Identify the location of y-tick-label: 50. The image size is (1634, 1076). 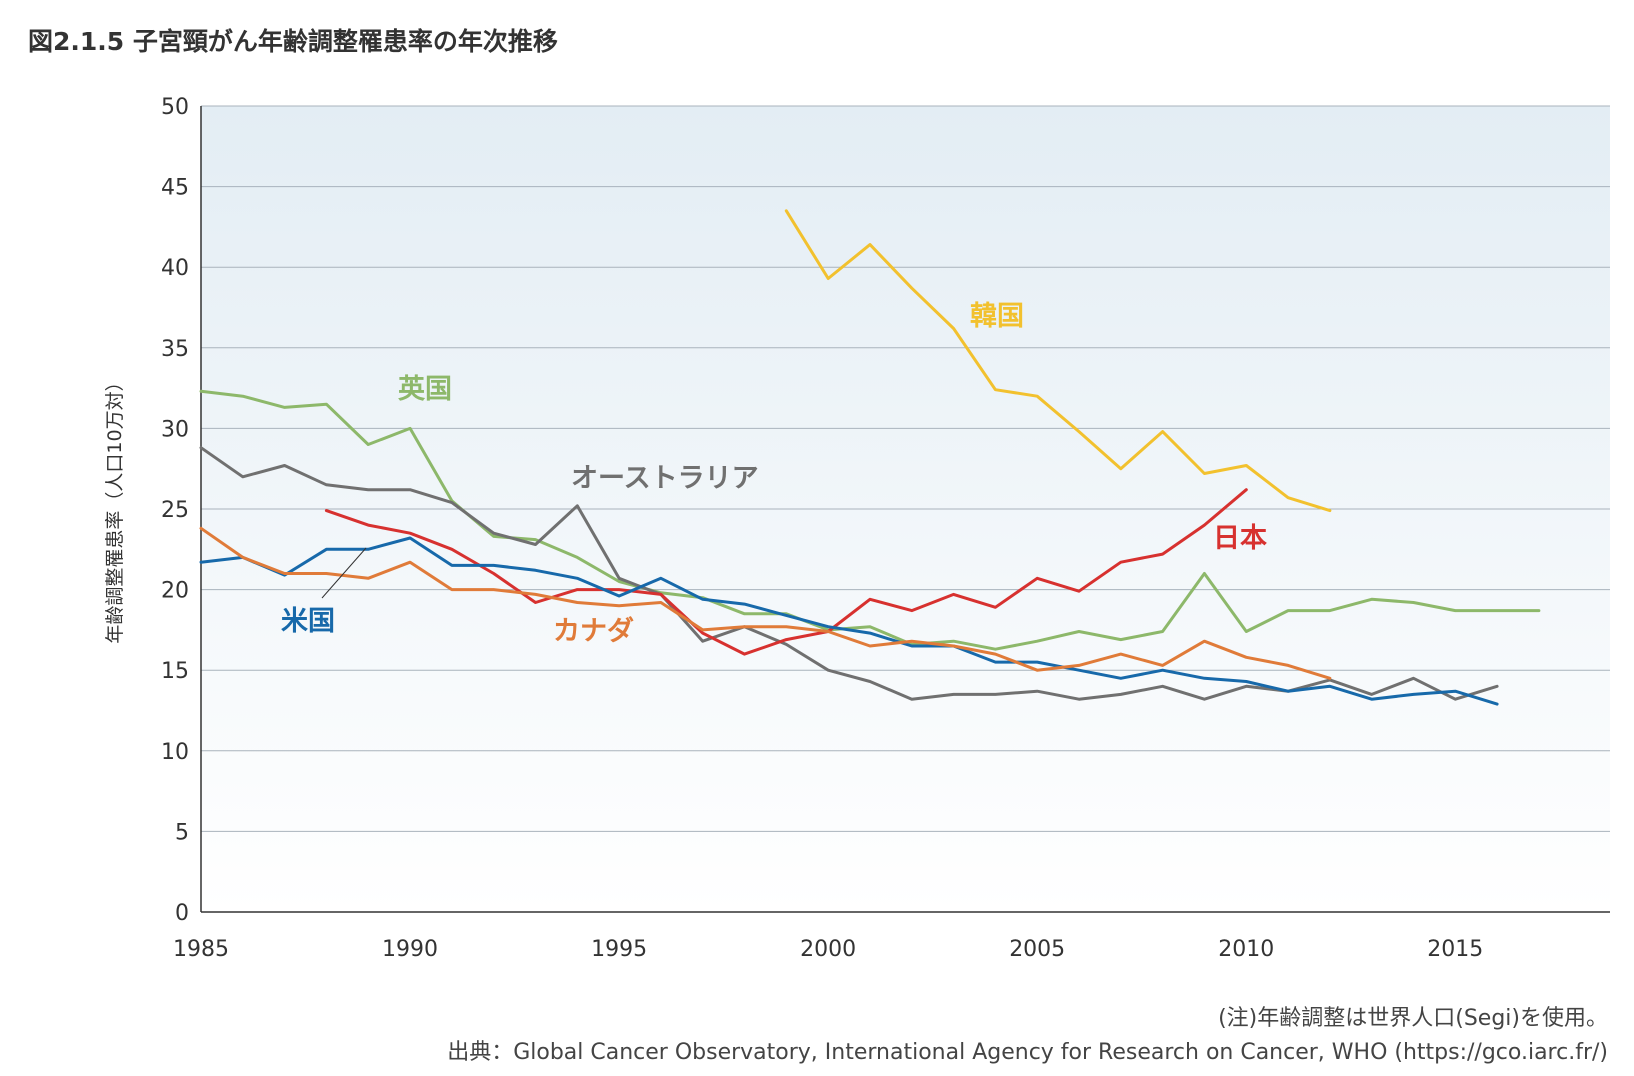
(175, 107).